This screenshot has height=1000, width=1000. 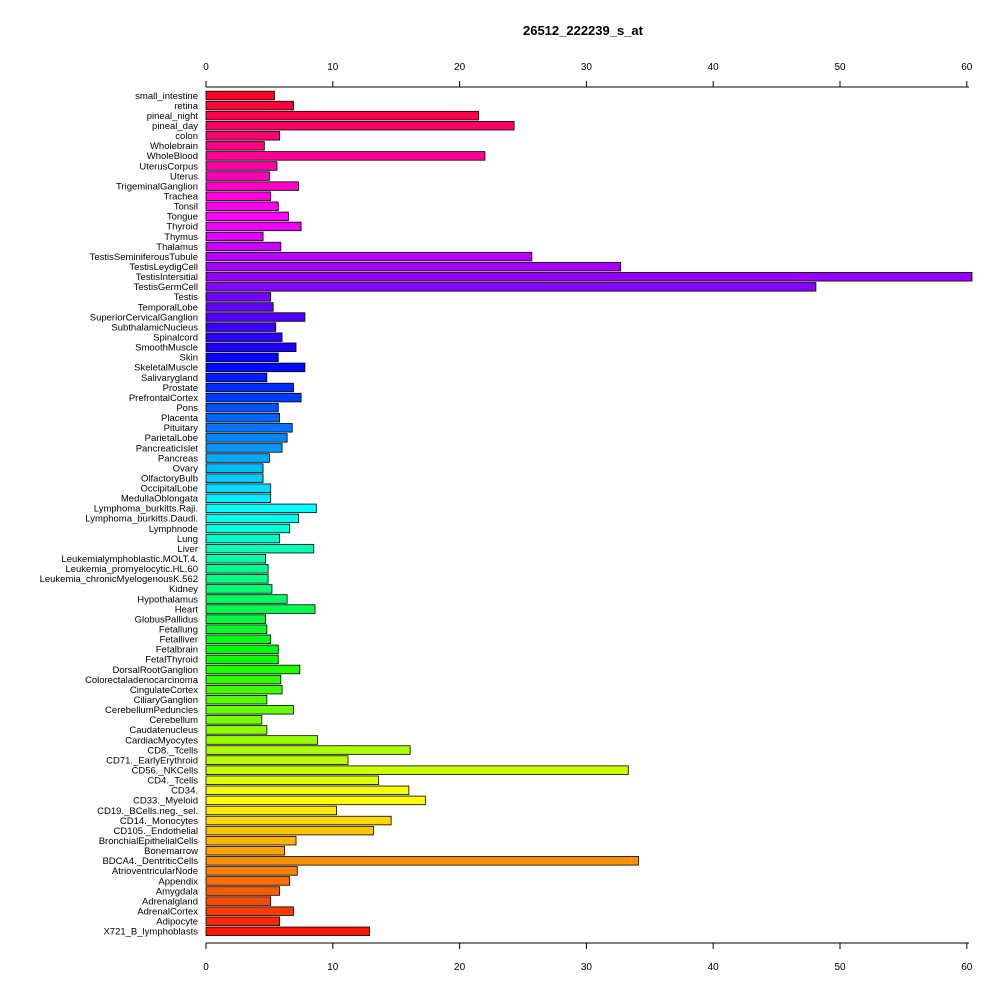 What do you see at coordinates (240, 95) in the screenshot?
I see `bar-small_intestine` at bounding box center [240, 95].